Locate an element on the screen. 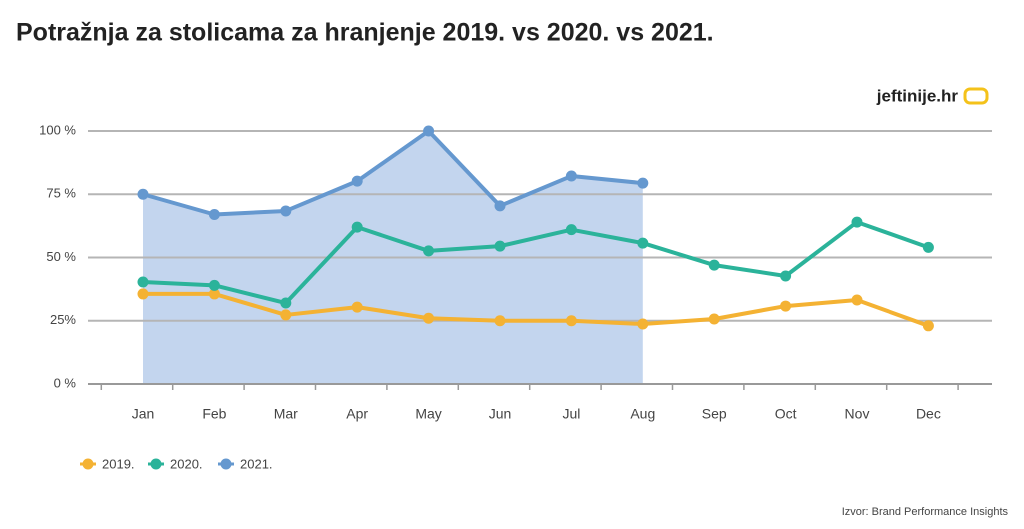 Image resolution: width=1024 pixels, height=529 pixels. y-tick-label: 75 % is located at coordinates (61, 193).